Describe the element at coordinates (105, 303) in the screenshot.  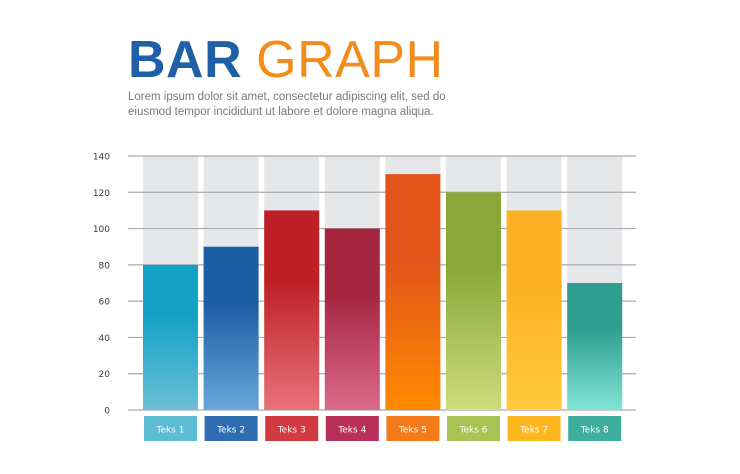
I see `y-tick-label: 60` at that location.